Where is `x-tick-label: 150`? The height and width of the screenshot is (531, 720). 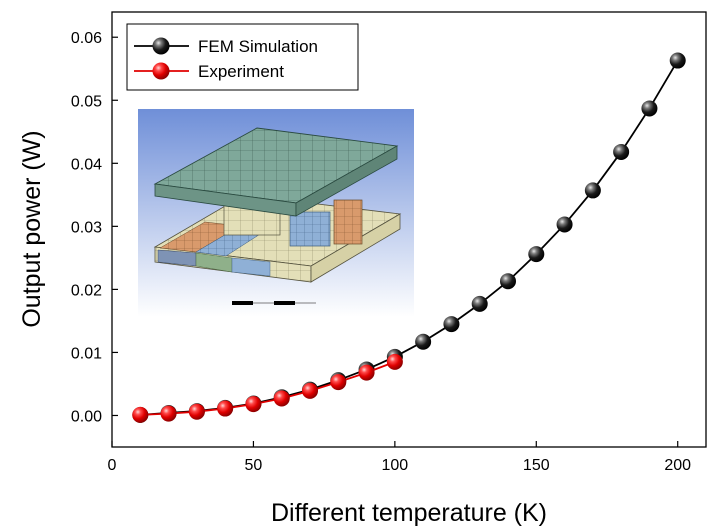
x-tick-label: 150 is located at coordinates (536, 465).